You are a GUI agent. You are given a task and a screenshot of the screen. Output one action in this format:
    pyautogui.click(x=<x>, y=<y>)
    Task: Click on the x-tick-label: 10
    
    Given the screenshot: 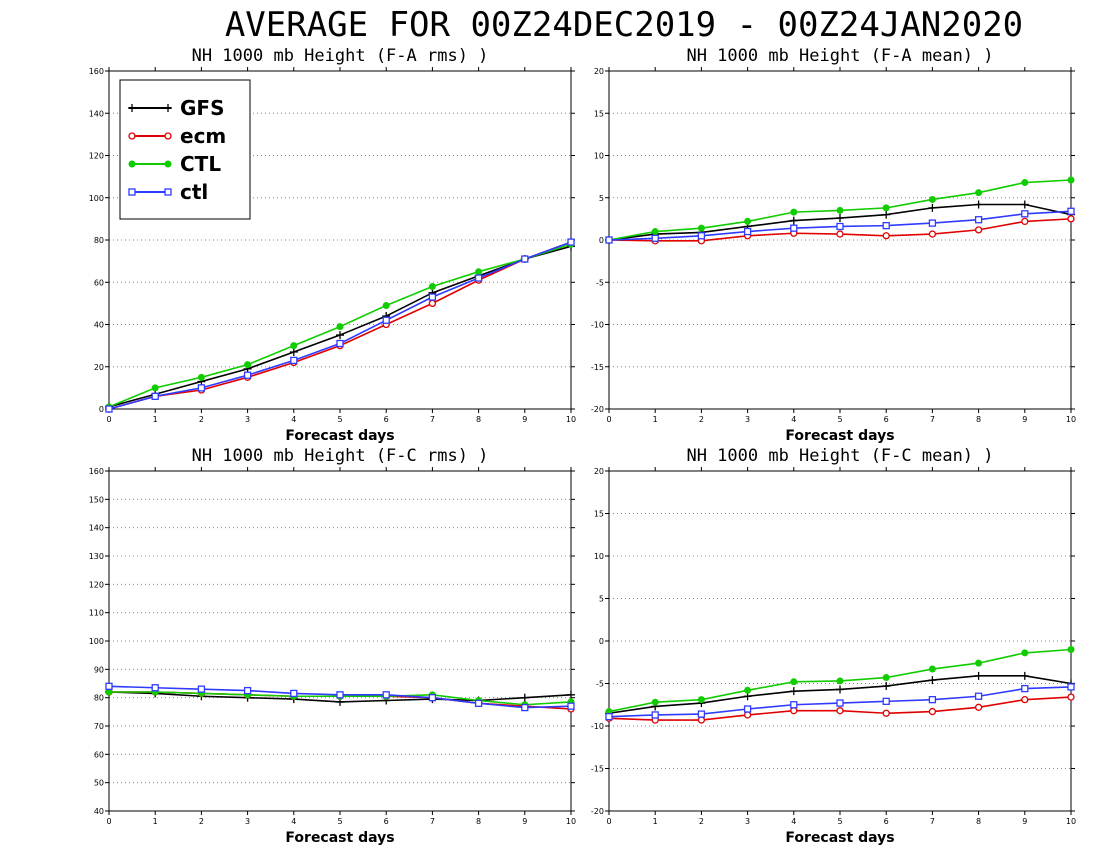 What is the action you would take?
    pyautogui.click(x=1071, y=821)
    